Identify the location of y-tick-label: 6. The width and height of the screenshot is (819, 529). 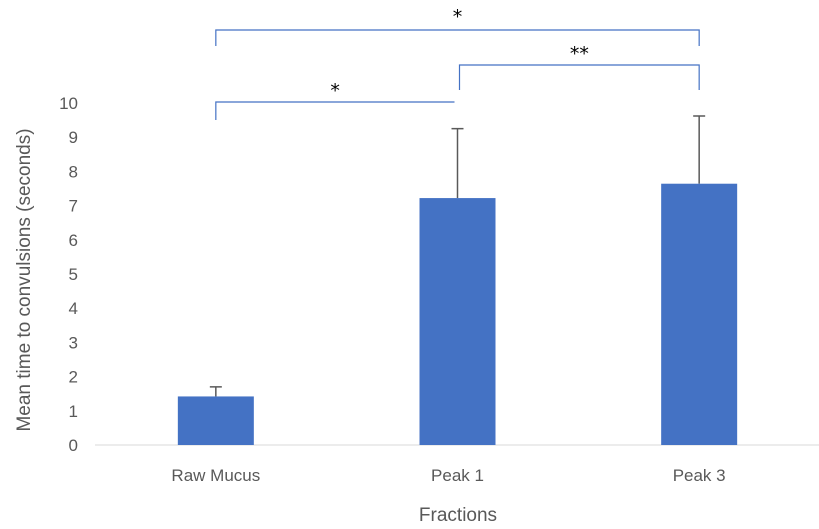
(73, 240).